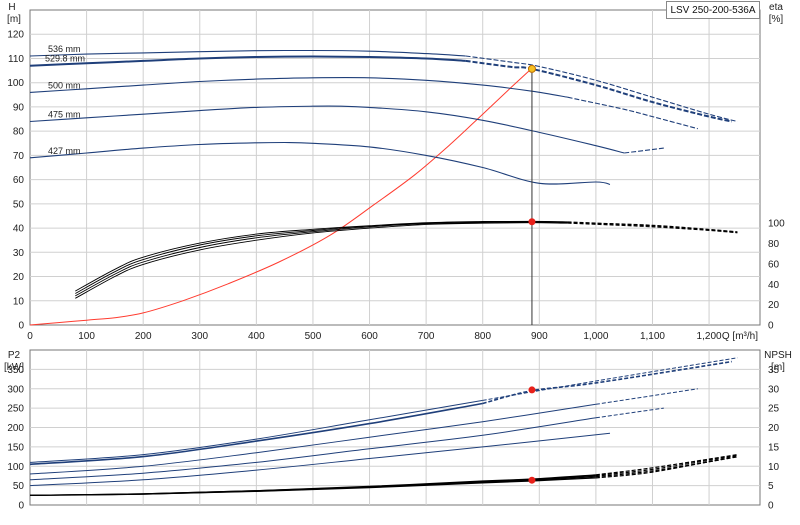  I want to click on y-axis-label-right-bottom: NPSH, so click(778, 355).